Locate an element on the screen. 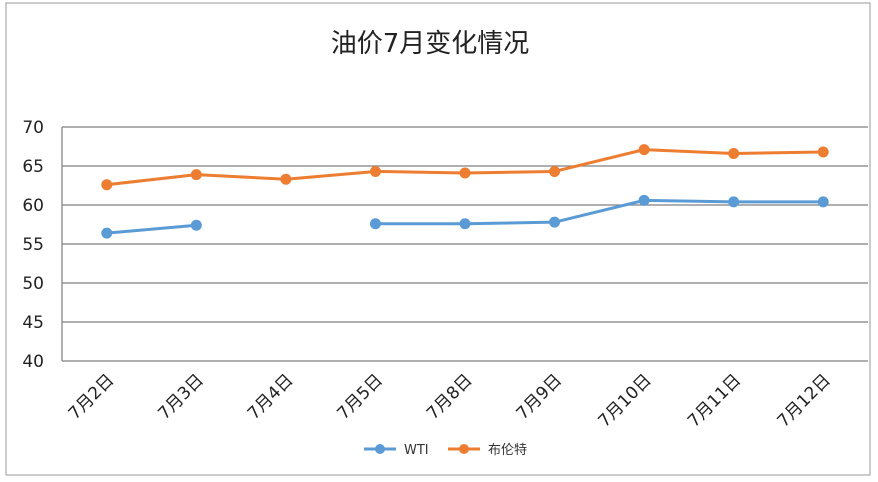 This screenshot has height=482, width=878. legend-label: WTI is located at coordinates (416, 450).